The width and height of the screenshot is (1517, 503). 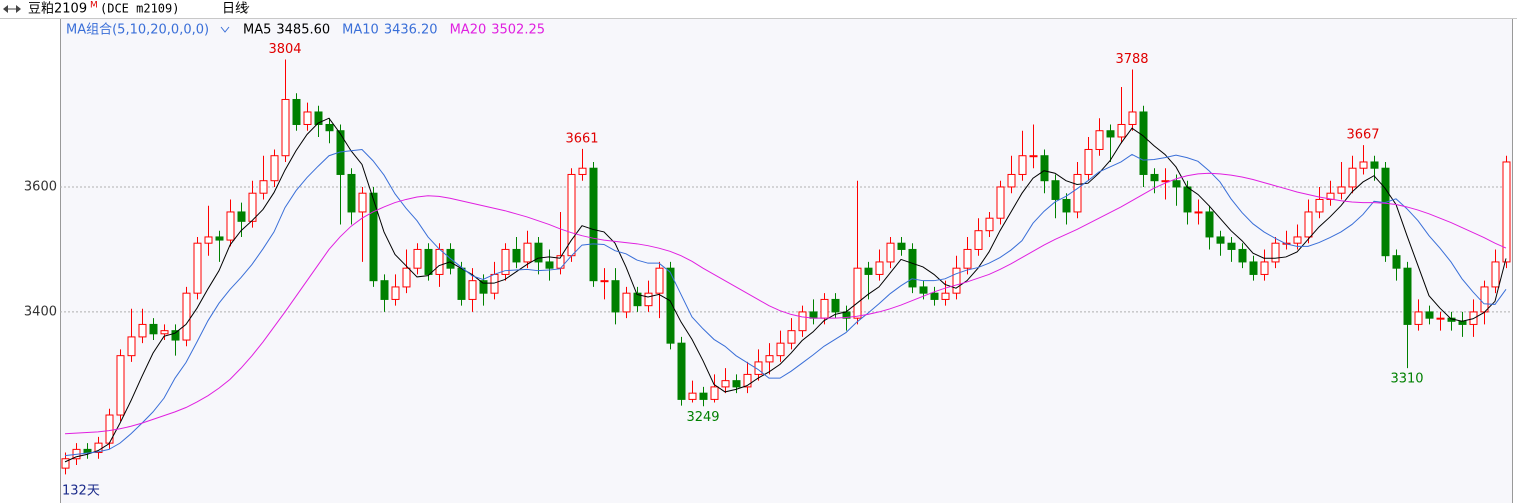 I want to click on legend-name: MA5, so click(x=257, y=30).